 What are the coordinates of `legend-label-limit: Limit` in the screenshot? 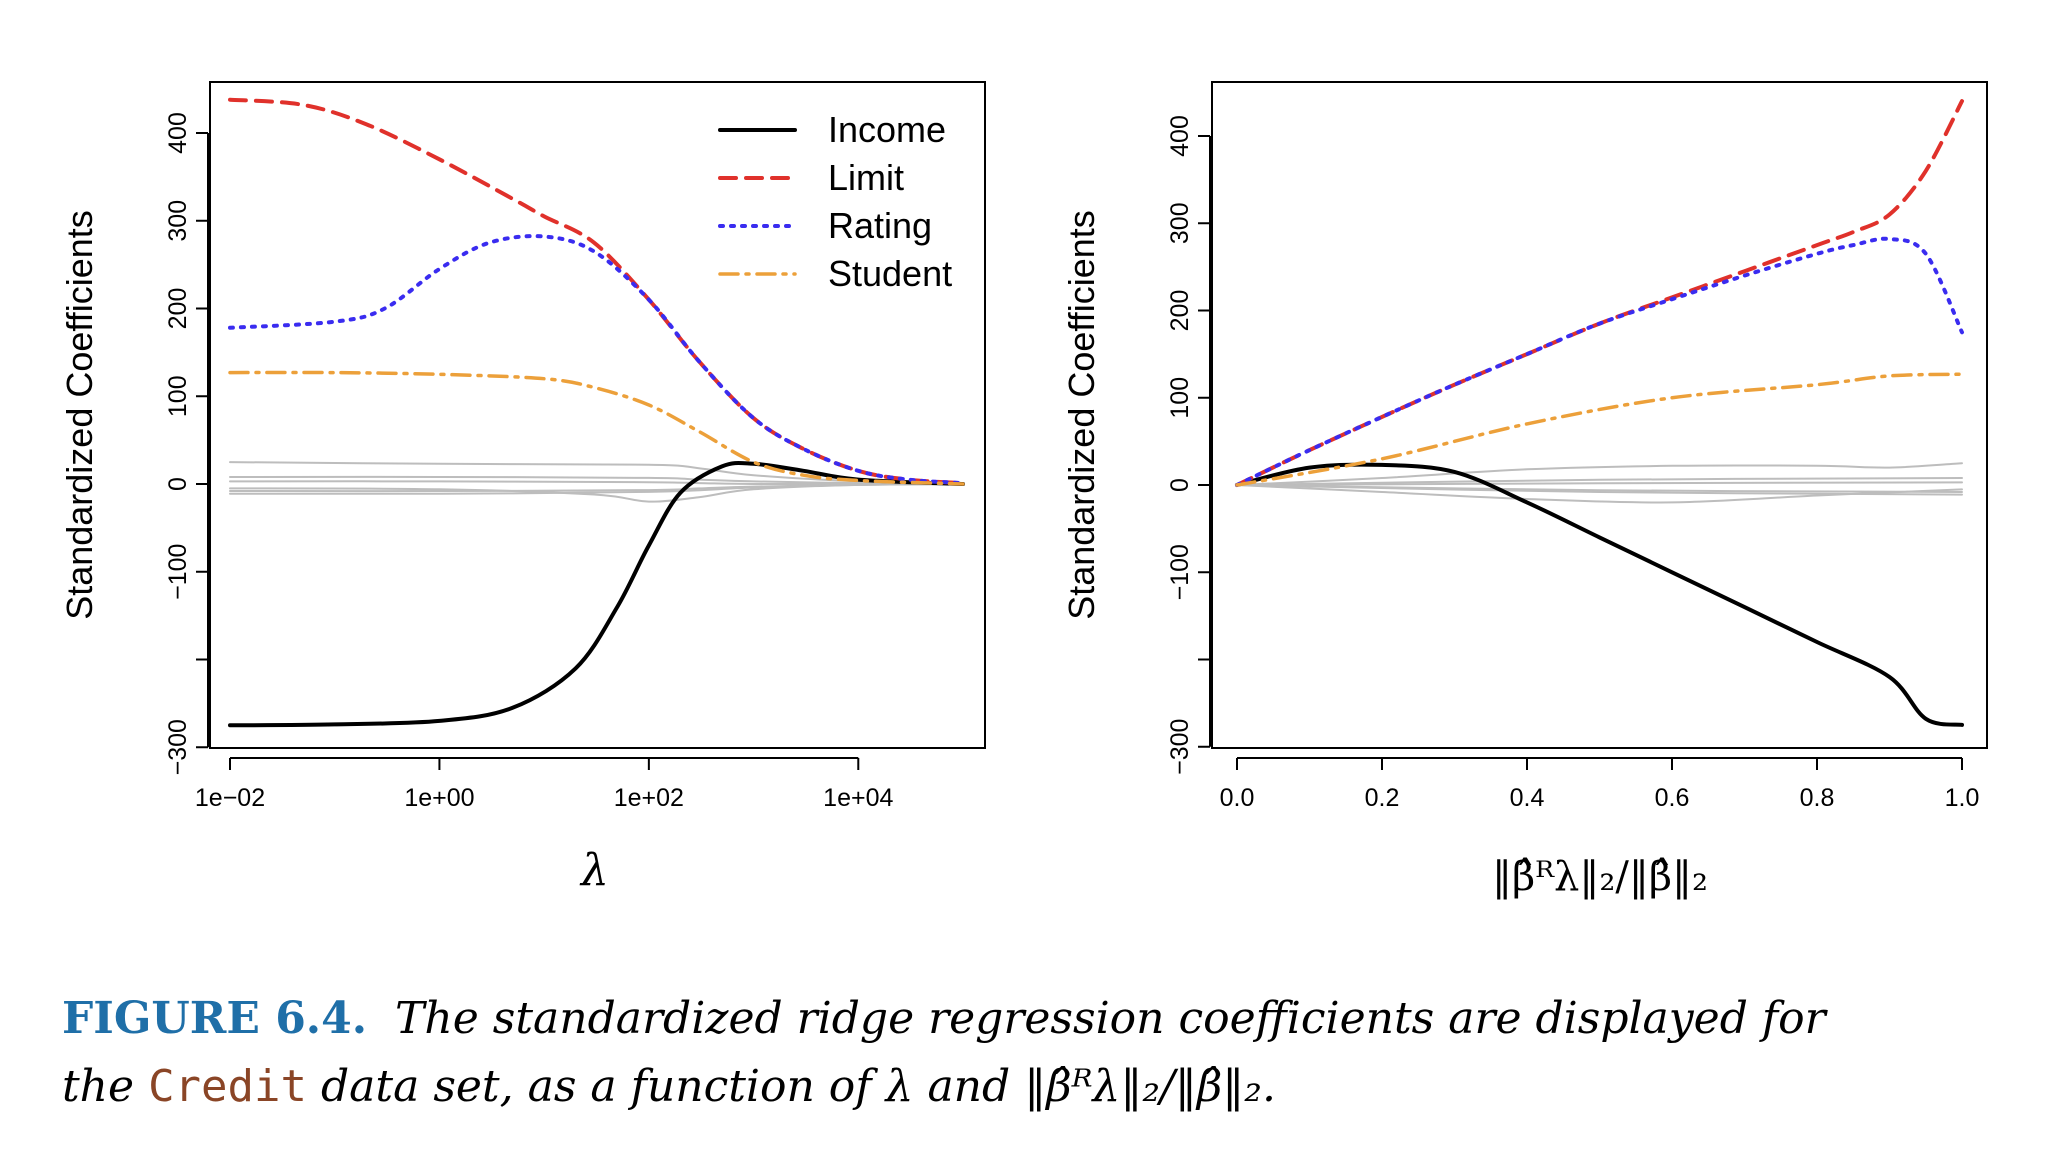 It's located at (866, 177).